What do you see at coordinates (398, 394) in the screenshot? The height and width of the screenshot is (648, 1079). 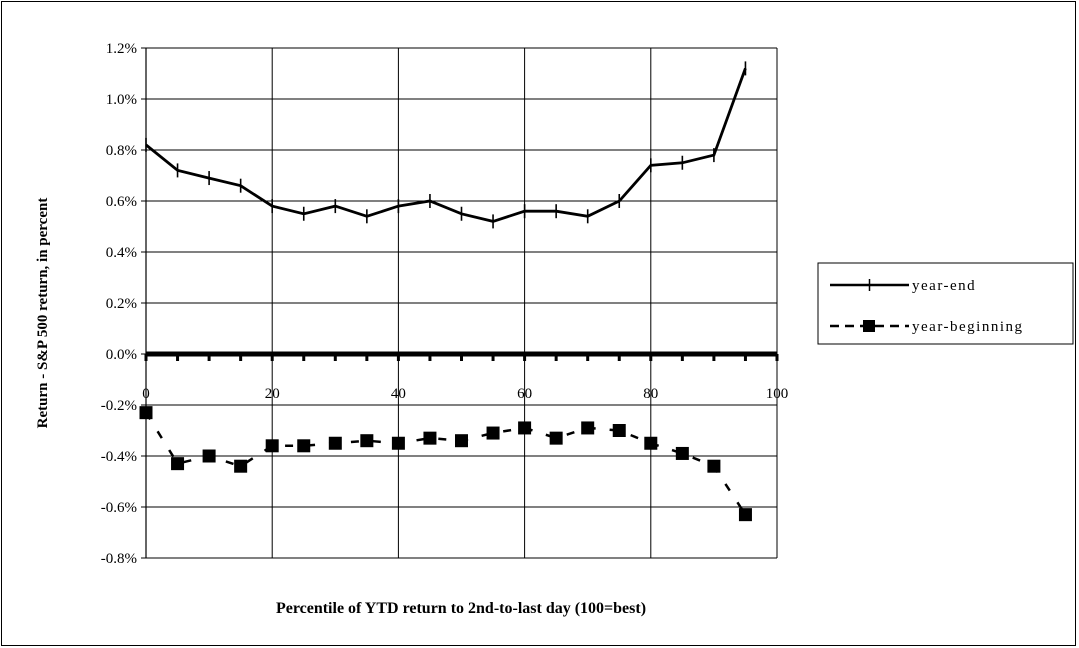 I see `x-tick-label: 40` at bounding box center [398, 394].